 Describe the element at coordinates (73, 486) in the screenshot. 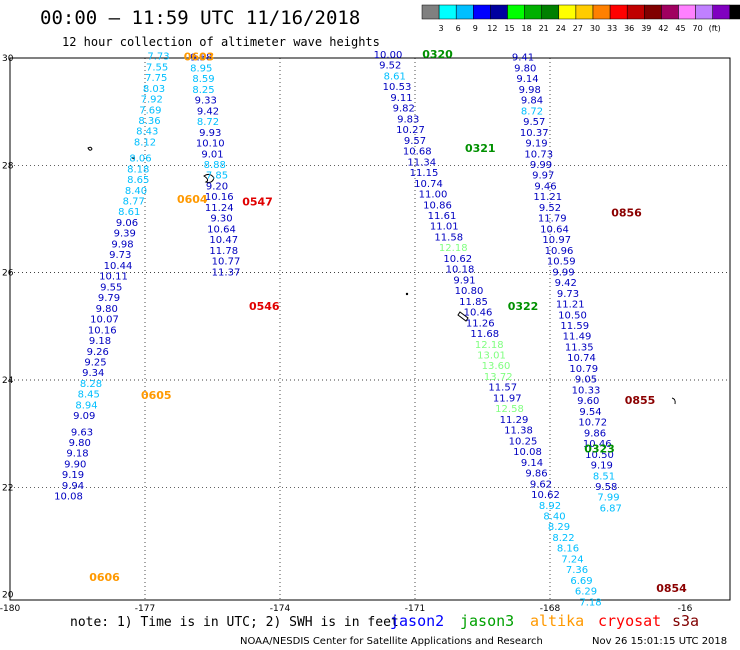

I see `wave-height-label: 9.94` at that location.